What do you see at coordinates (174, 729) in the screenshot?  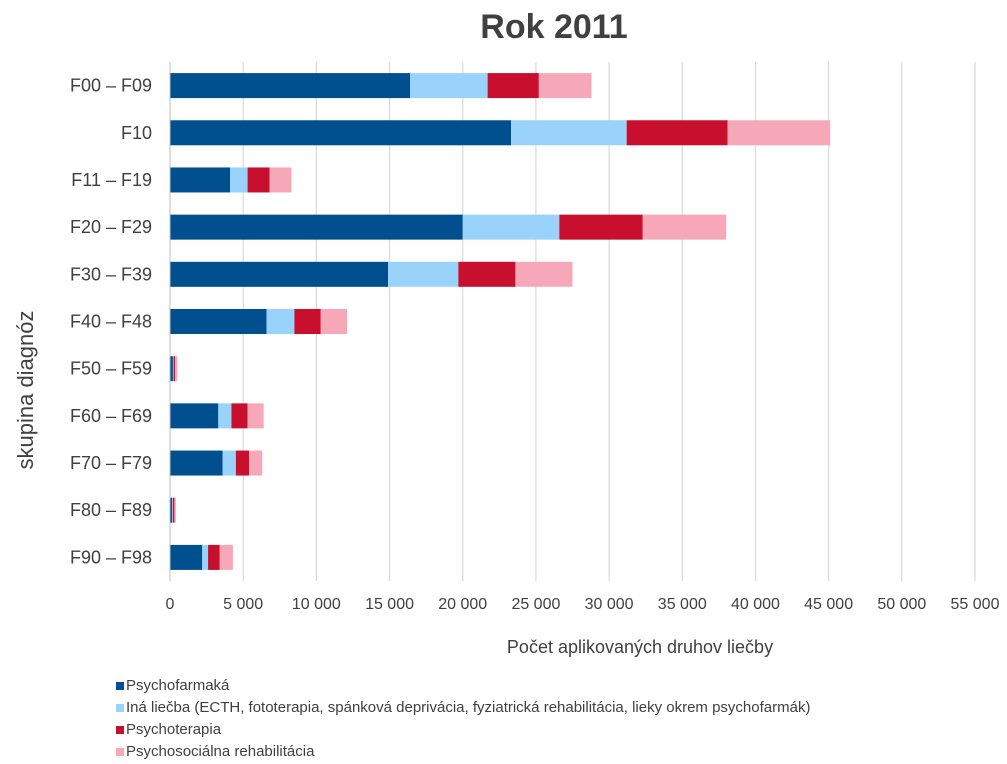 I see `legend-label: Psychoterapia` at bounding box center [174, 729].